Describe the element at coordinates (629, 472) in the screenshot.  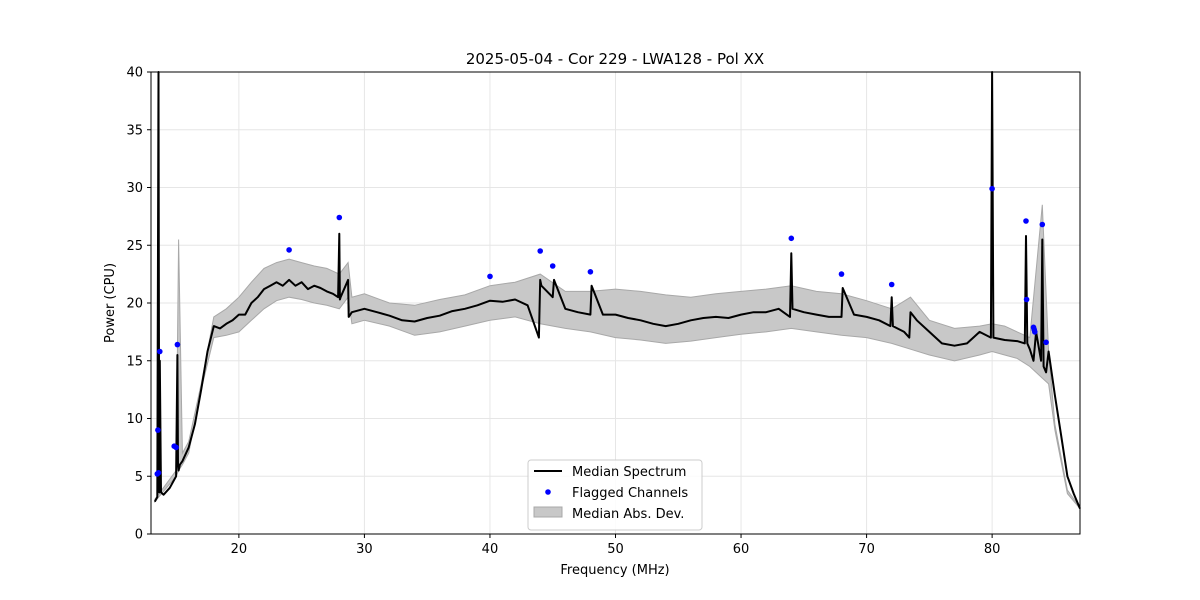
I see `legend-median-spectrum: Median Spectrum` at that location.